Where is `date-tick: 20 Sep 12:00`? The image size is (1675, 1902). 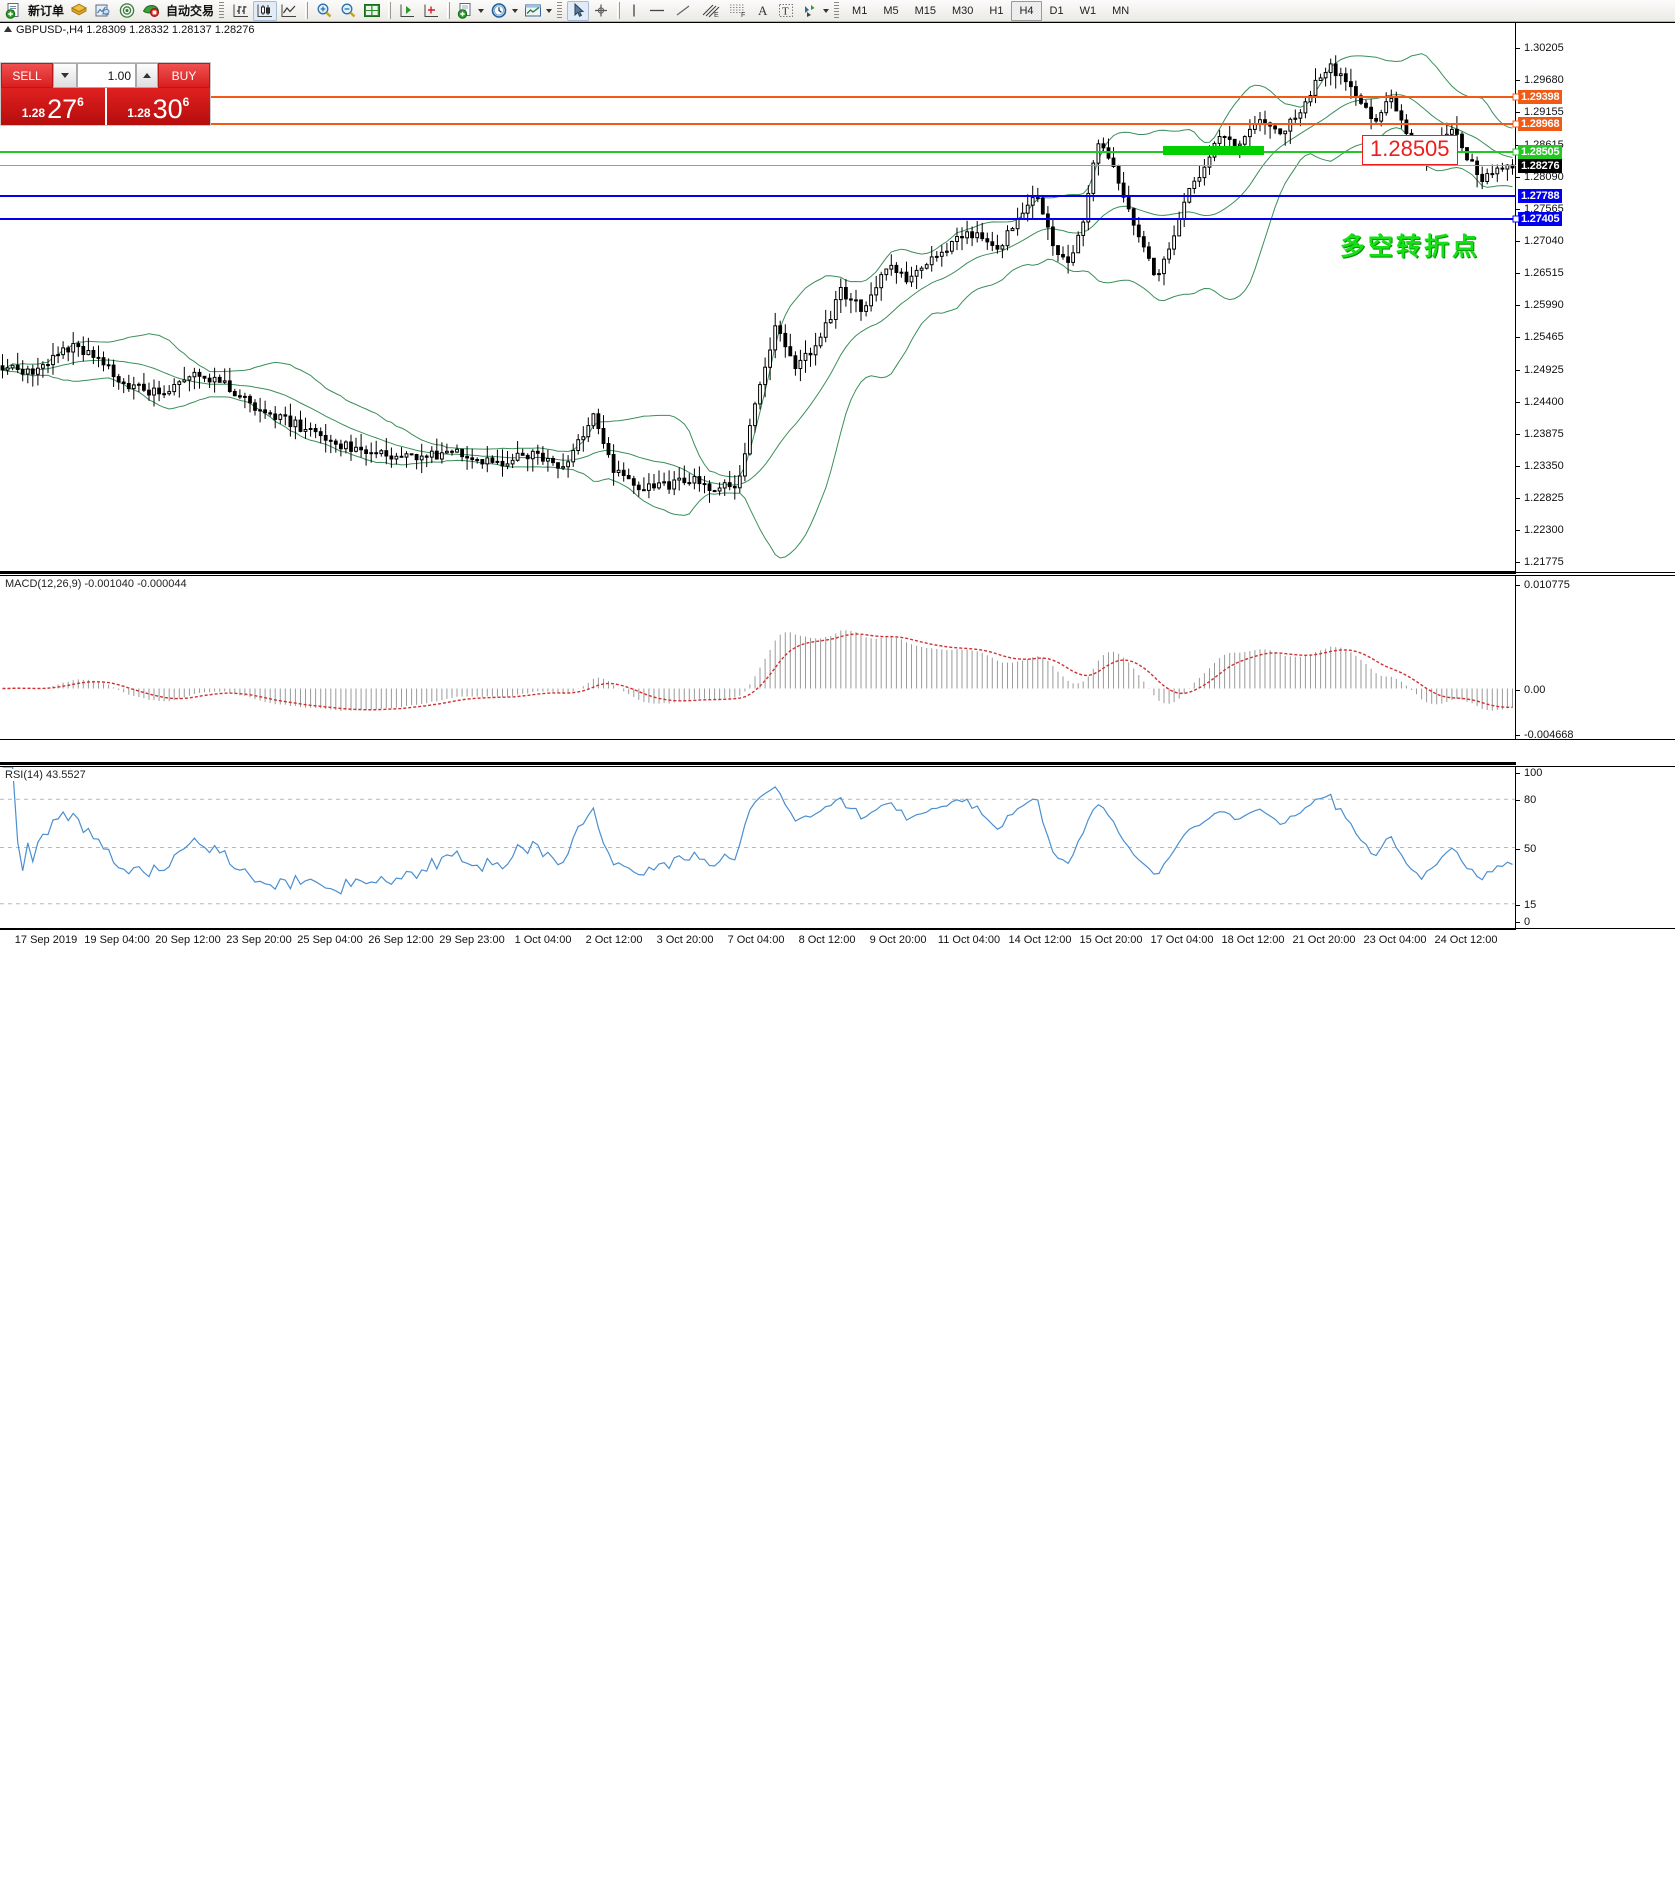 date-tick: 20 Sep 12:00 is located at coordinates (188, 940).